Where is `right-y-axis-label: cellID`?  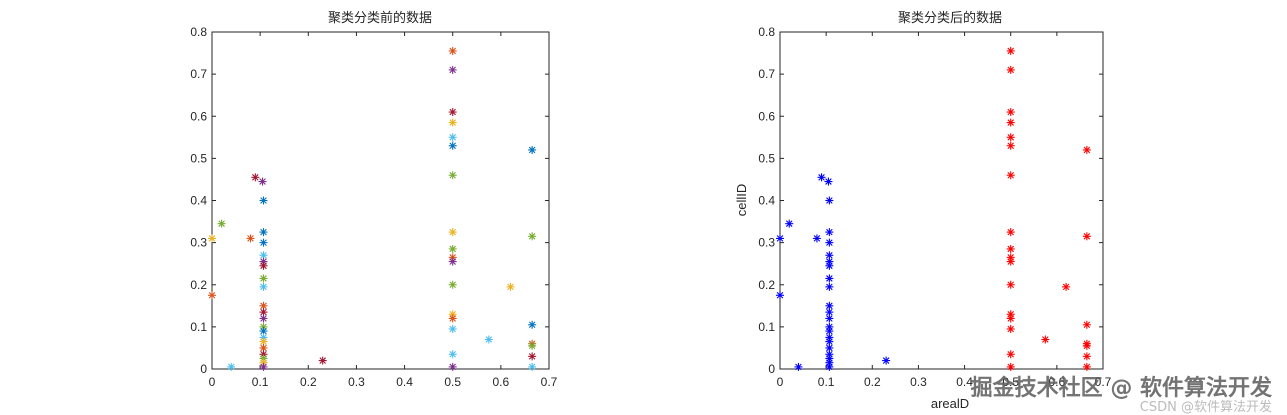
right-y-axis-label: cellID is located at coordinates (741, 200).